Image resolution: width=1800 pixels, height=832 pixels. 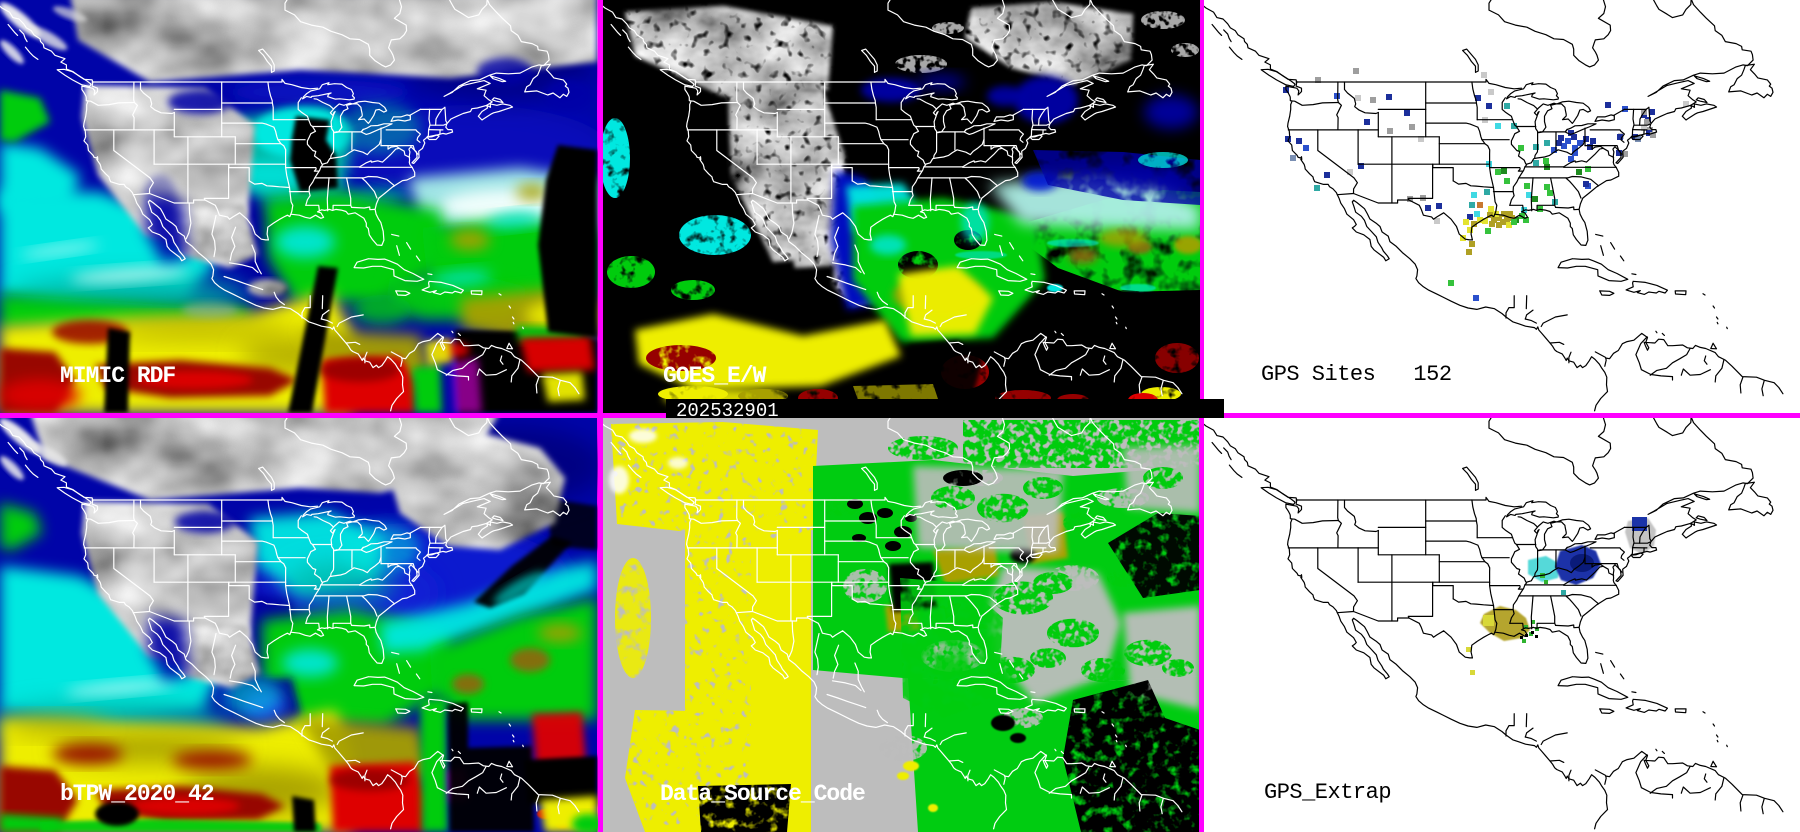 I want to click on svg-text: GOES_E/W, so click(x=715, y=376).